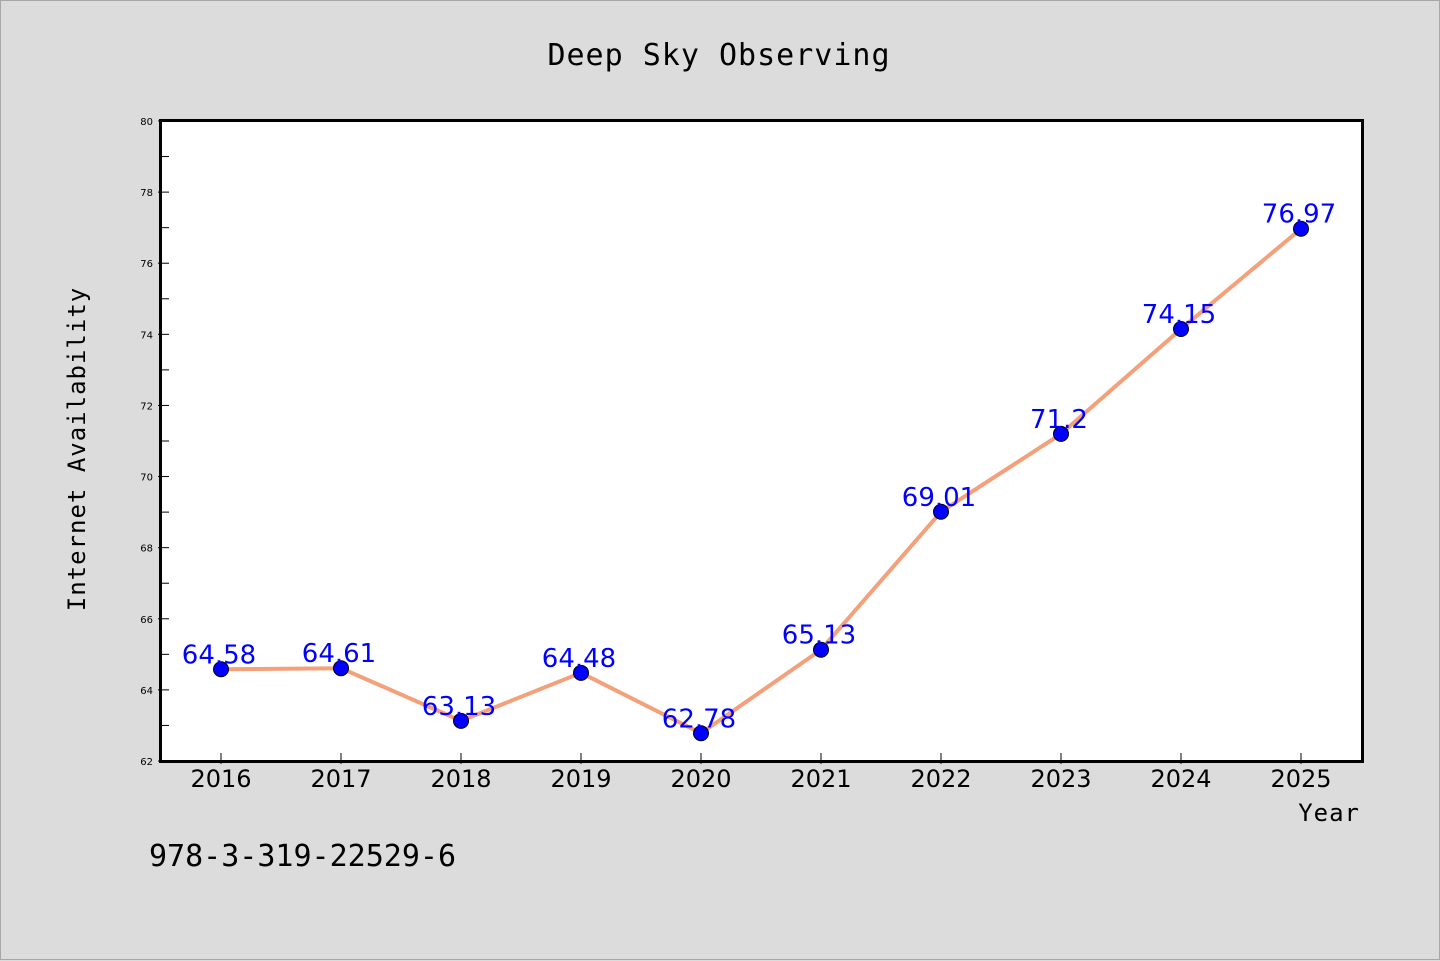 This screenshot has width=1440, height=961. What do you see at coordinates (761, 773) in the screenshot?
I see `x-axis: 2016 2017 2018 2019 2020 2021 2022 2023 2024 2025` at bounding box center [761, 773].